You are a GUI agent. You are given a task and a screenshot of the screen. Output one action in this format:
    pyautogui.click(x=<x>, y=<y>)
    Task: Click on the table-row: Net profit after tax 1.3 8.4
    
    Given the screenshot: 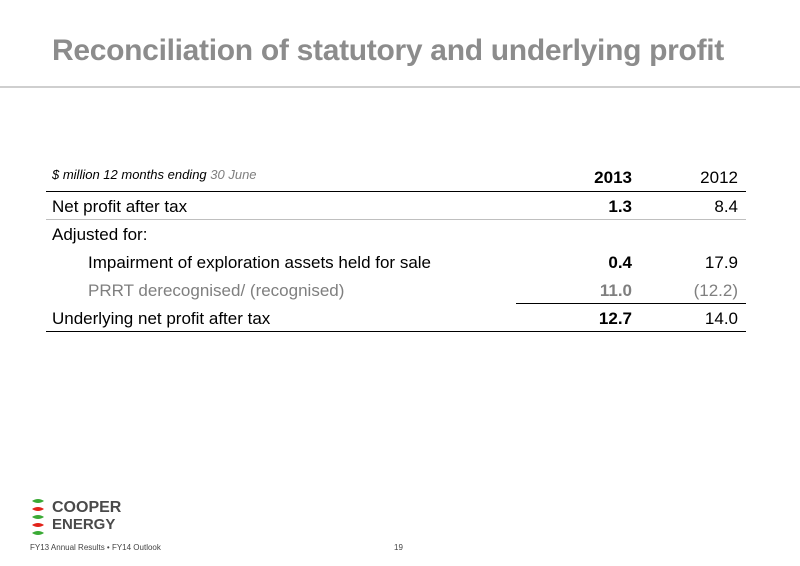 What is the action you would take?
    pyautogui.click(x=396, y=206)
    